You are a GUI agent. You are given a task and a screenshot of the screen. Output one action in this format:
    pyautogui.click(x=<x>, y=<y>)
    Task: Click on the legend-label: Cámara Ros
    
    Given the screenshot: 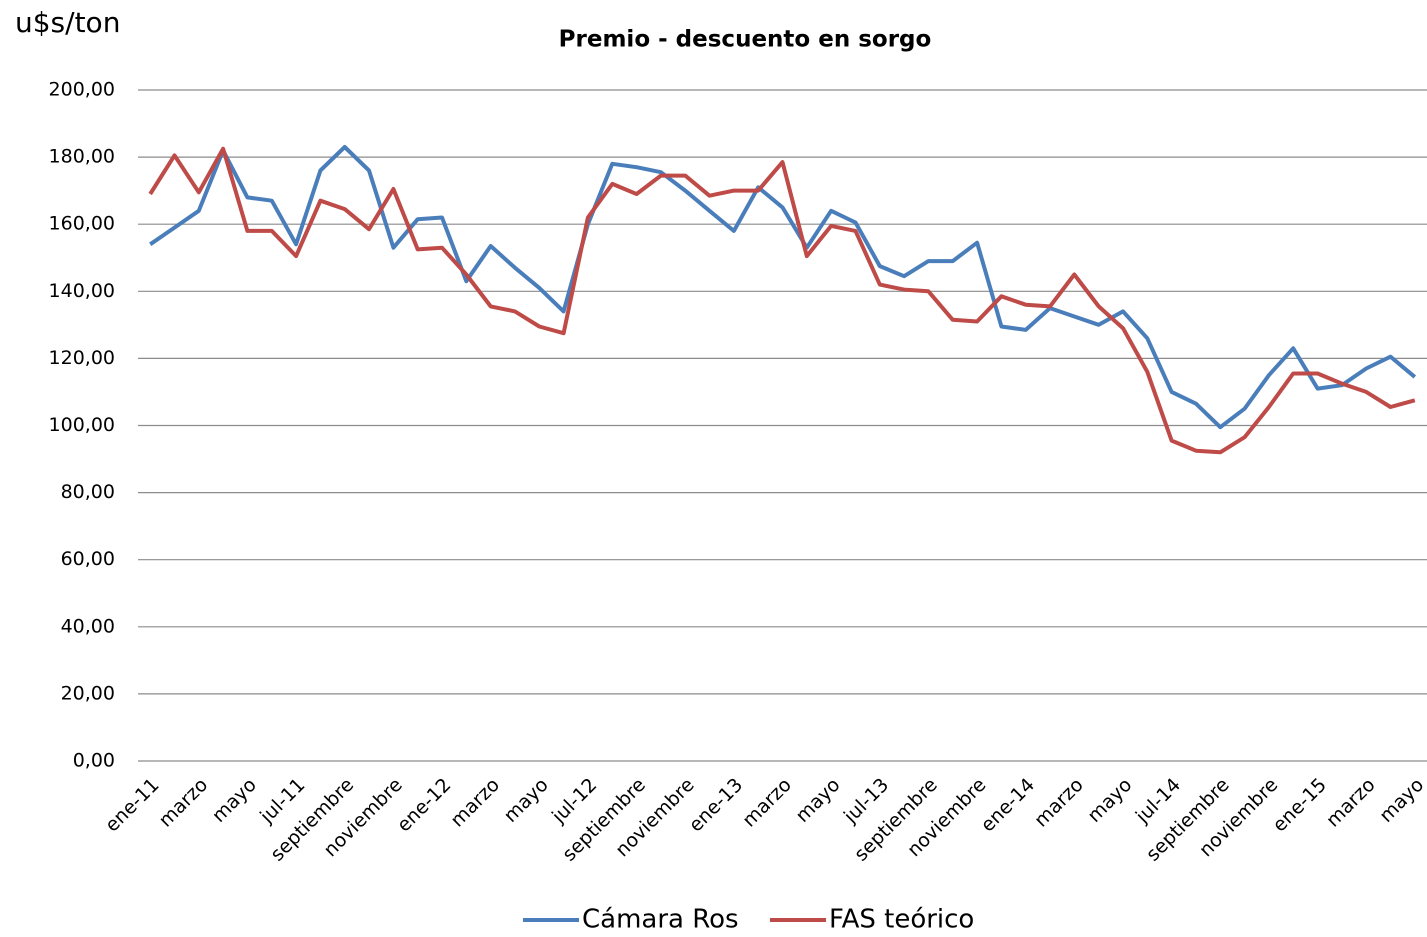 What is the action you would take?
    pyautogui.click(x=660, y=920)
    